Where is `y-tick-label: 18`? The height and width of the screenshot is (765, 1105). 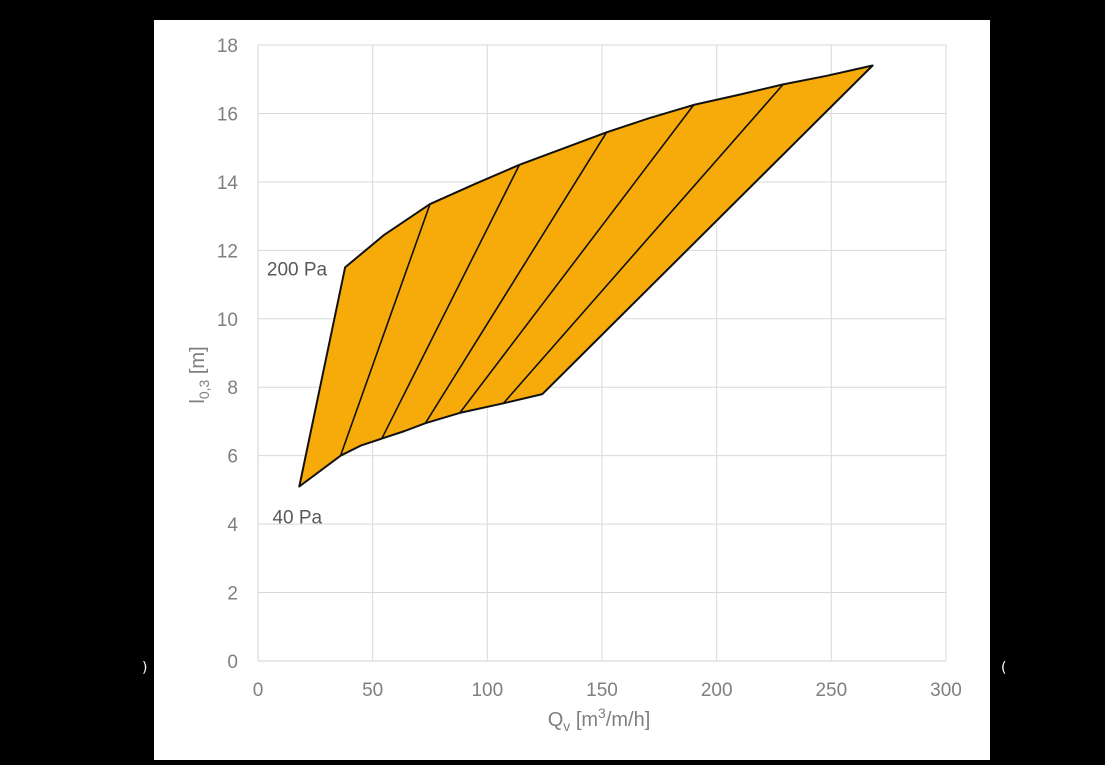
y-tick-label: 18 is located at coordinates (227, 46).